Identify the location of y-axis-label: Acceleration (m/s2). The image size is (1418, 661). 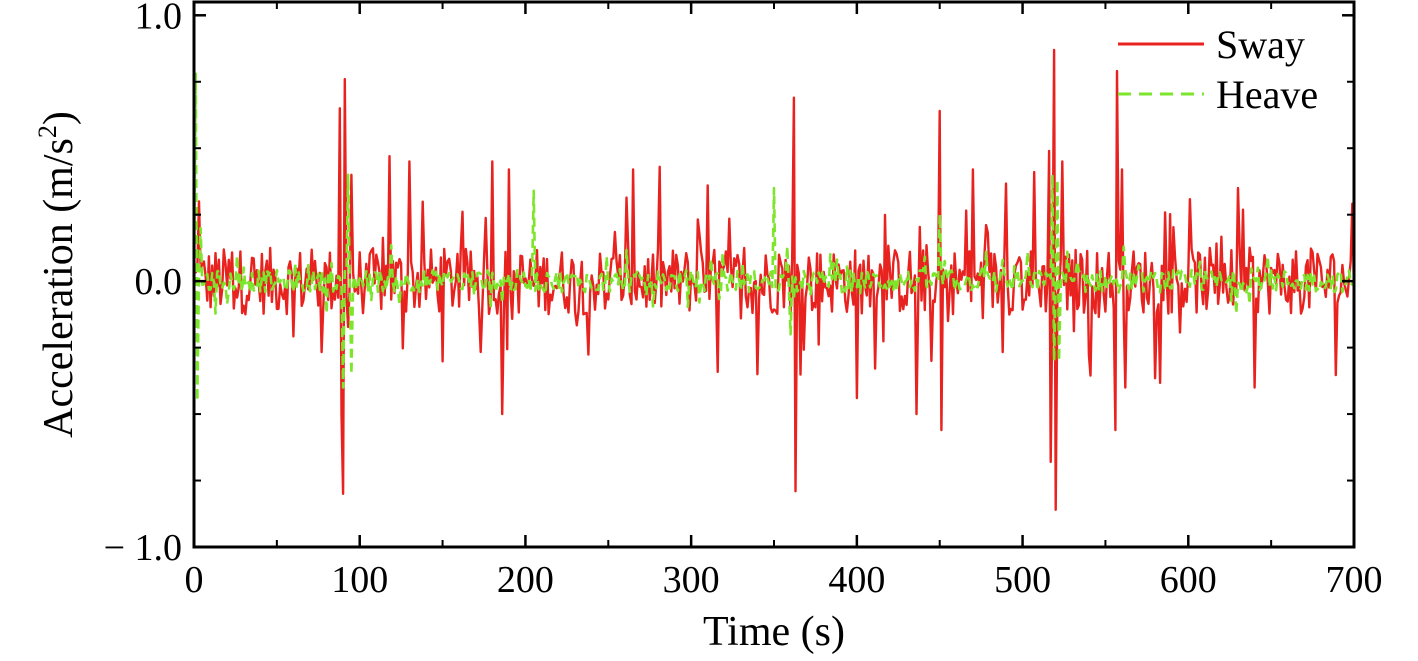
(57, 274).